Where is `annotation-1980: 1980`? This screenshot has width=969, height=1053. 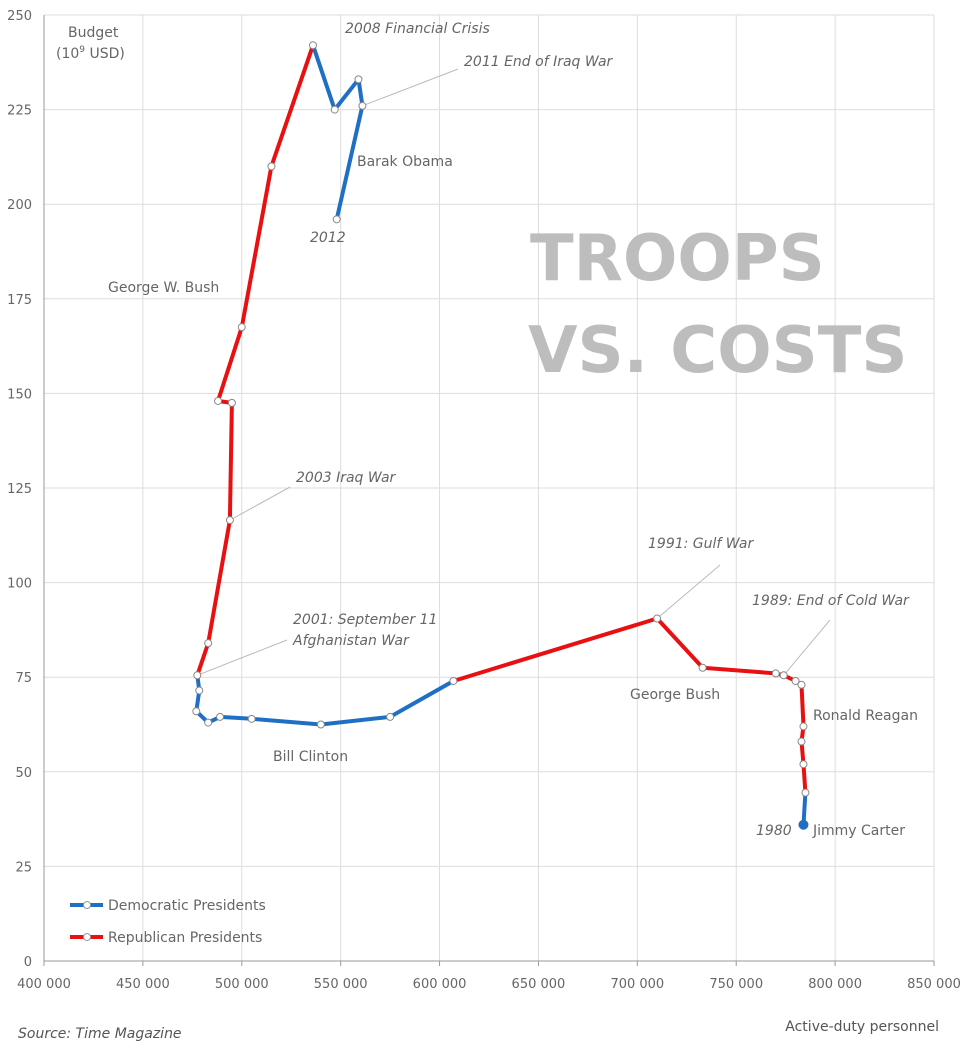
annotation-1980: 1980 is located at coordinates (774, 831).